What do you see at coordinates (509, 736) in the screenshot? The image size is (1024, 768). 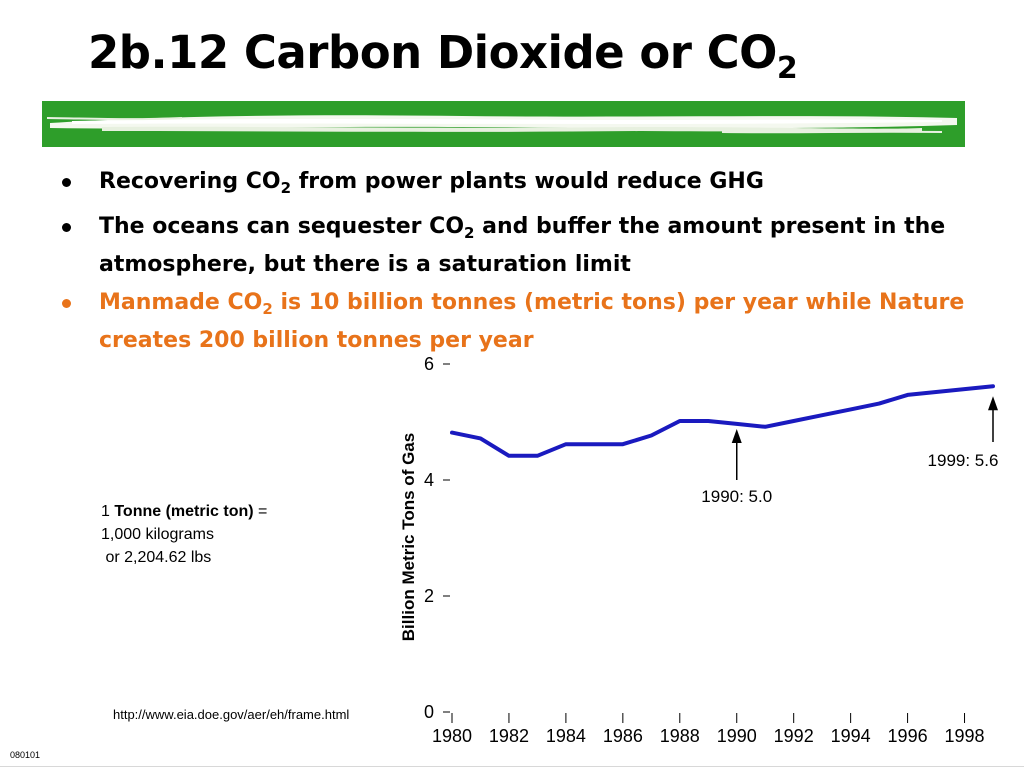 I see `x-tick-label: 1982` at bounding box center [509, 736].